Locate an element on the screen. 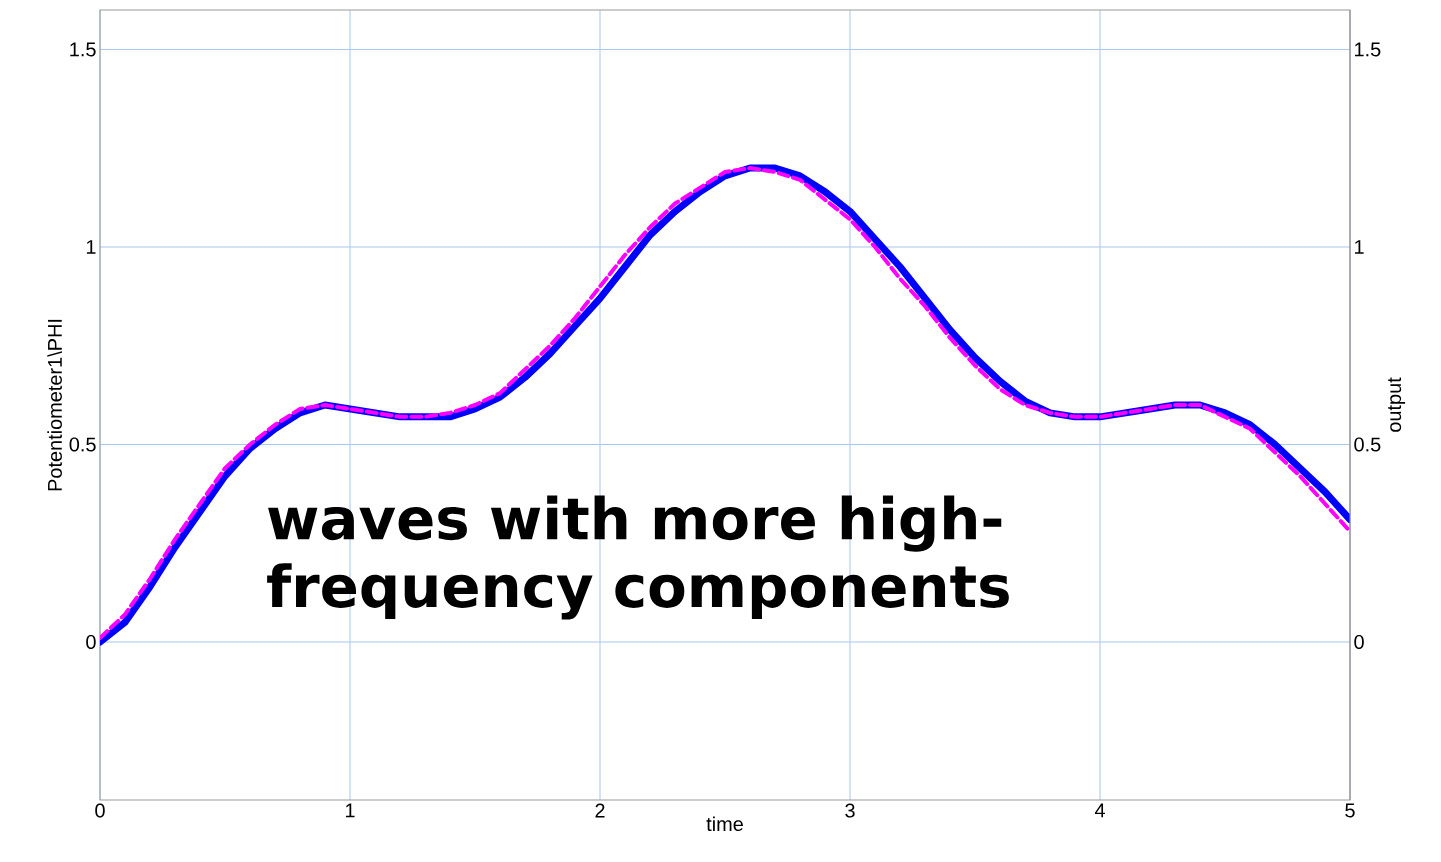 This screenshot has height=862, width=1441. x-tick-label: 3 is located at coordinates (850, 810).